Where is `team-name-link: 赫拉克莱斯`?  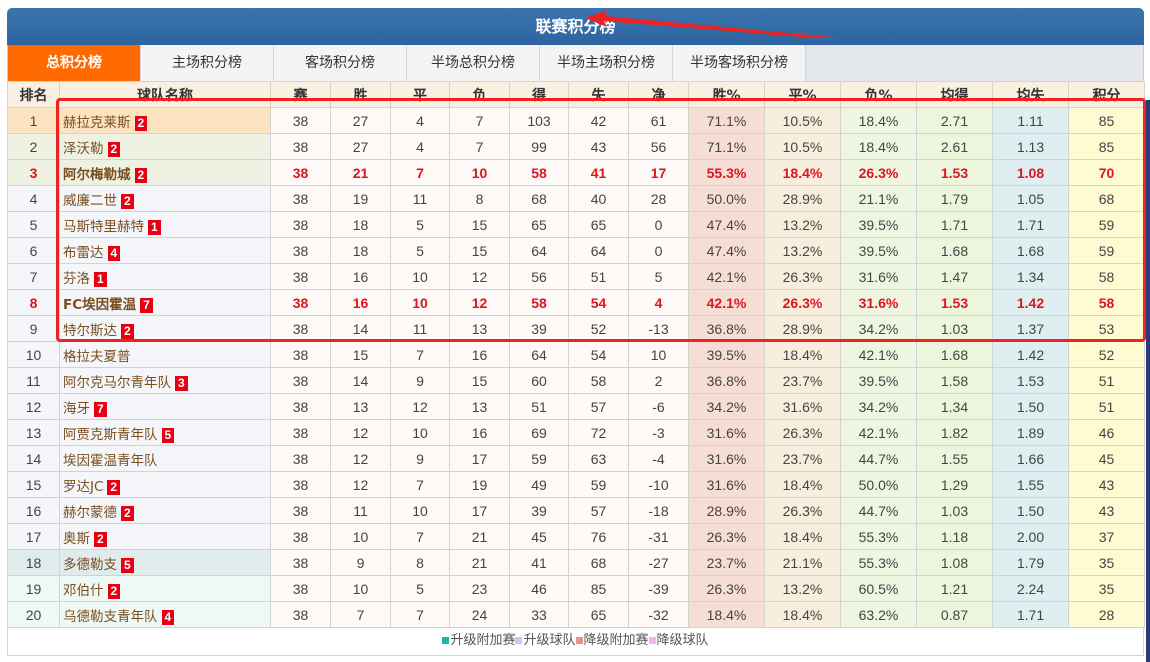 team-name-link: 赫拉克莱斯 is located at coordinates (97, 122).